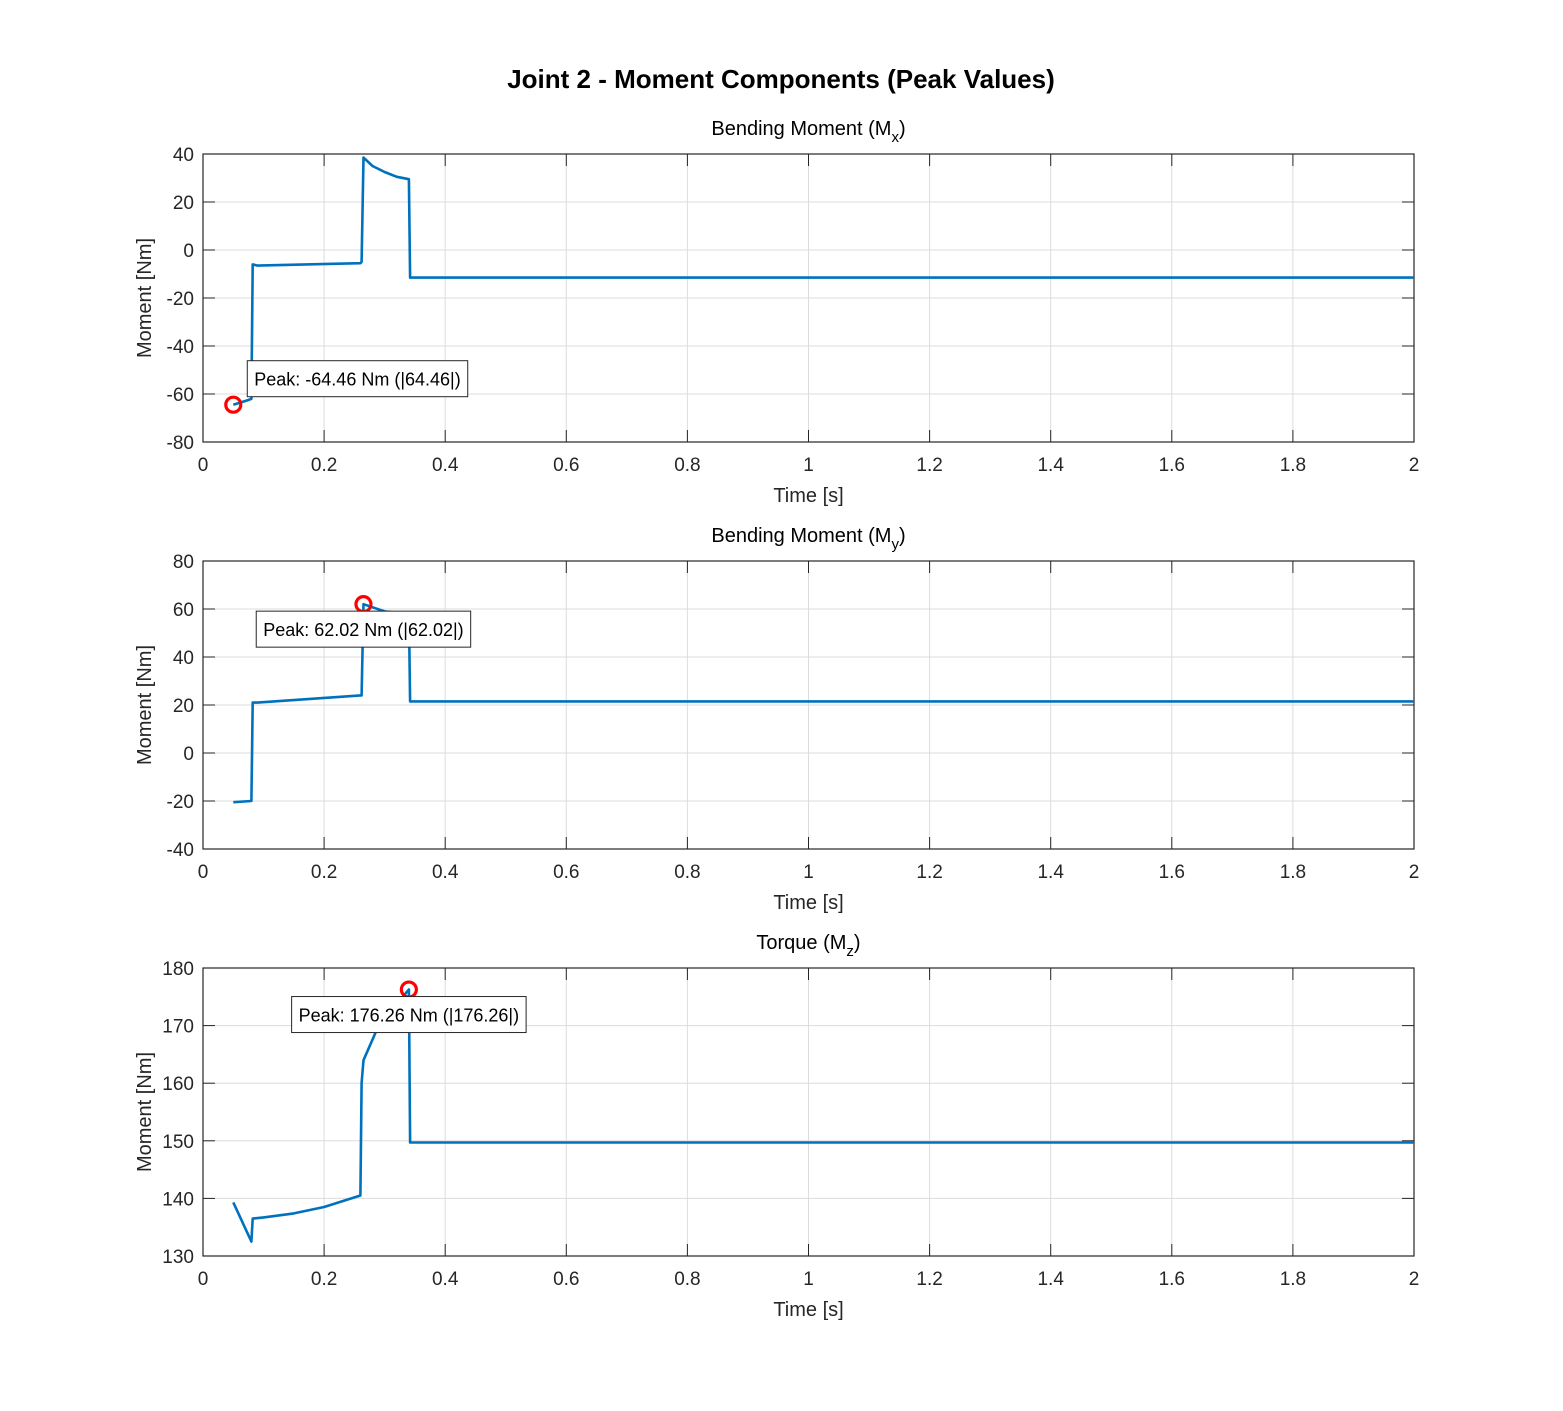 The width and height of the screenshot is (1563, 1411). What do you see at coordinates (850, 951) in the screenshot?
I see `subplot-title-subscript: z` at bounding box center [850, 951].